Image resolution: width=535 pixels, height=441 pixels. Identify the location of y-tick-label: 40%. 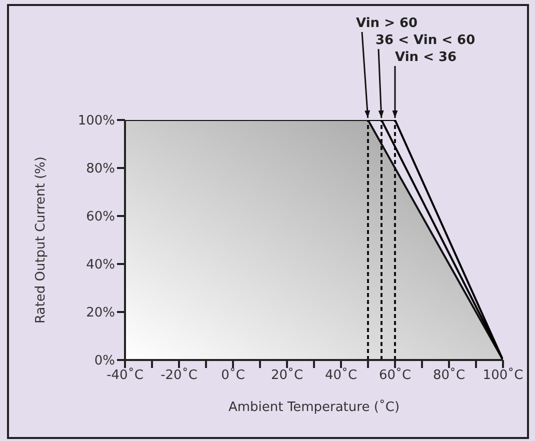
(100, 265).